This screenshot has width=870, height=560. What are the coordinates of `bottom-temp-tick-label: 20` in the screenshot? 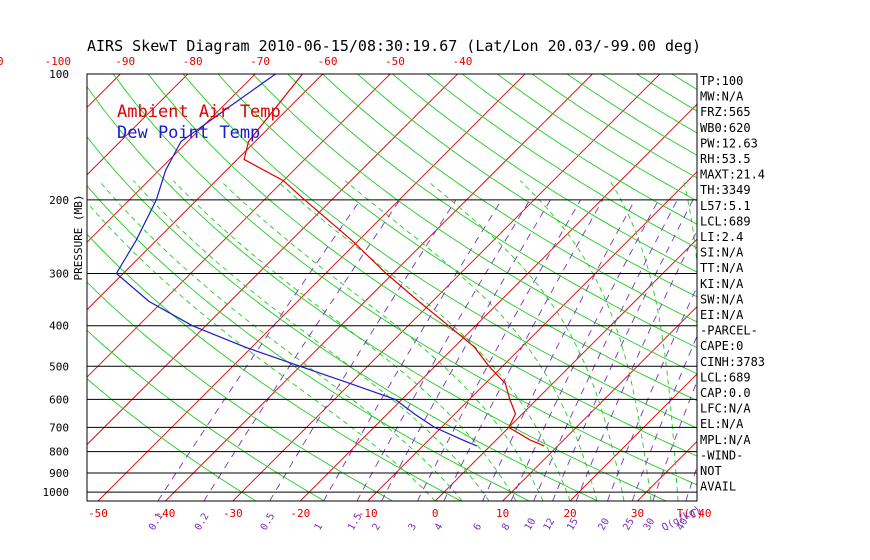 It's located at (569, 513).